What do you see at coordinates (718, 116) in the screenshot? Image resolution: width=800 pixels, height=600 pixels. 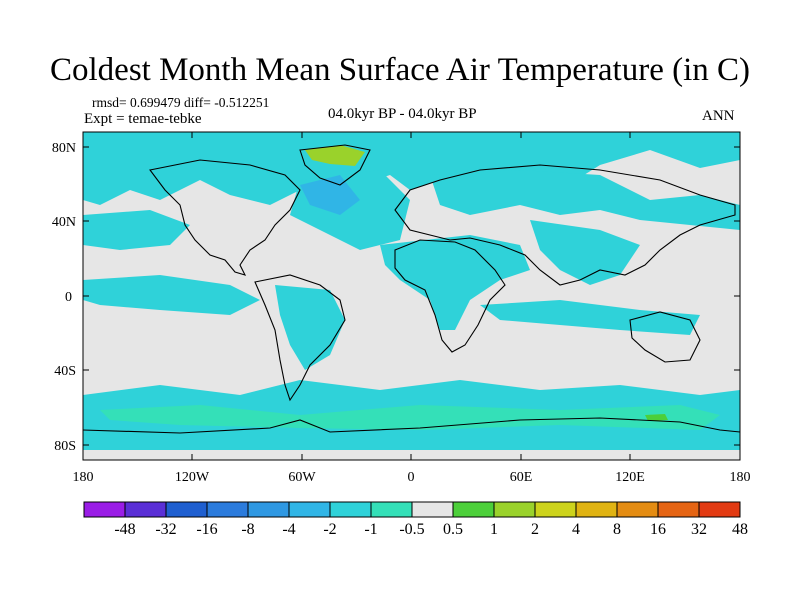 I see `season-label: ANN` at bounding box center [718, 116].